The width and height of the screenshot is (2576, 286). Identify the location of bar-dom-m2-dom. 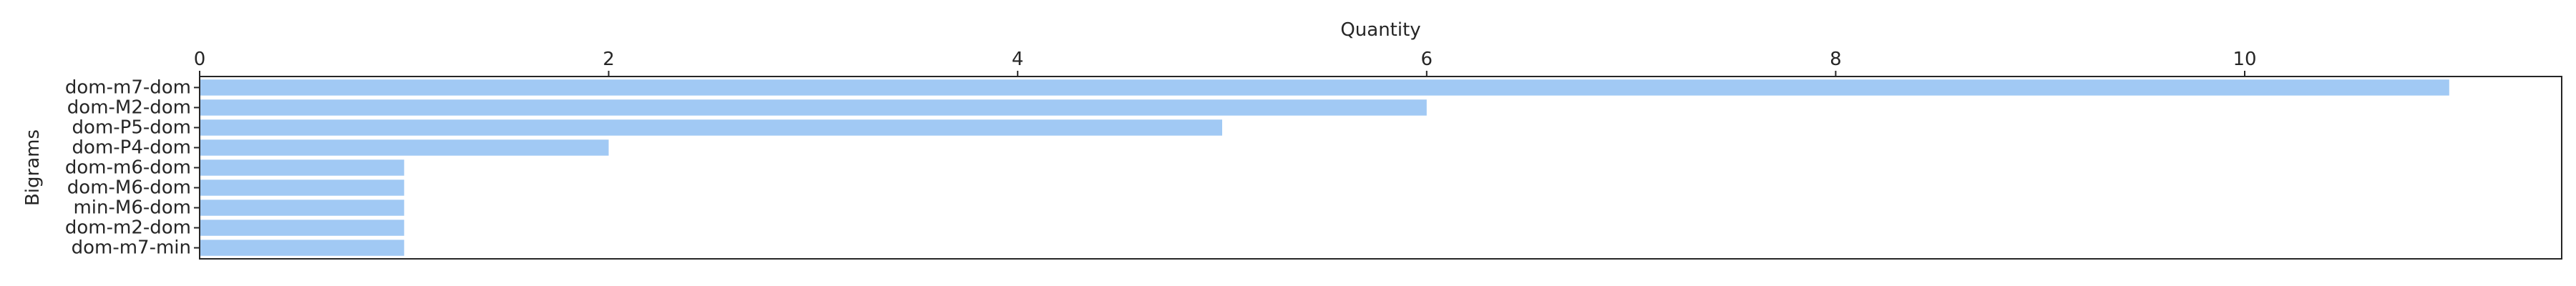
(302, 228).